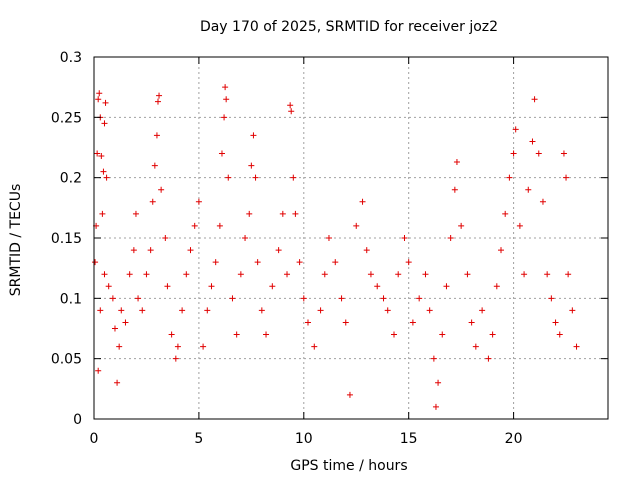 The height and width of the screenshot is (480, 640). I want to click on x-tick-label: 0, so click(94, 439).